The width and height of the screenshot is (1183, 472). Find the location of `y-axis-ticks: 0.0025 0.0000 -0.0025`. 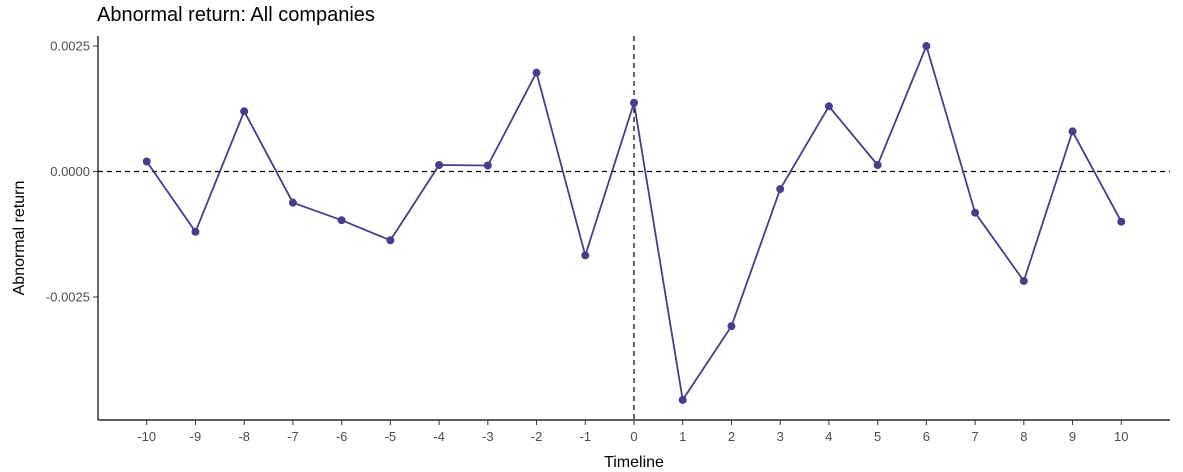

y-axis-ticks: 0.0025 0.0000 -0.0025 is located at coordinates (72, 172).